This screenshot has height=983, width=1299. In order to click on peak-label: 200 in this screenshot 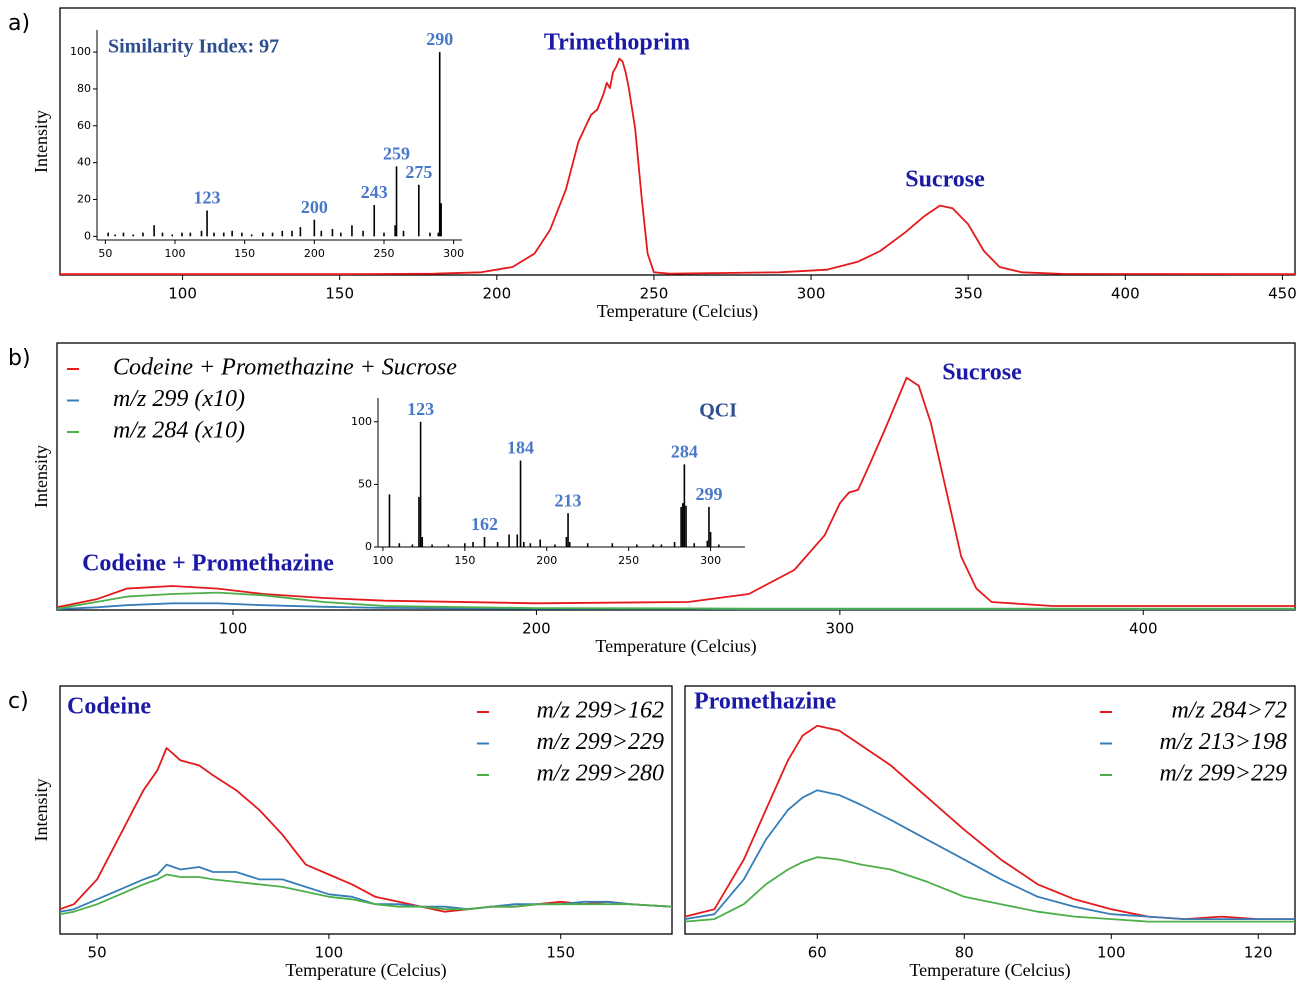, I will do `click(314, 207)`.